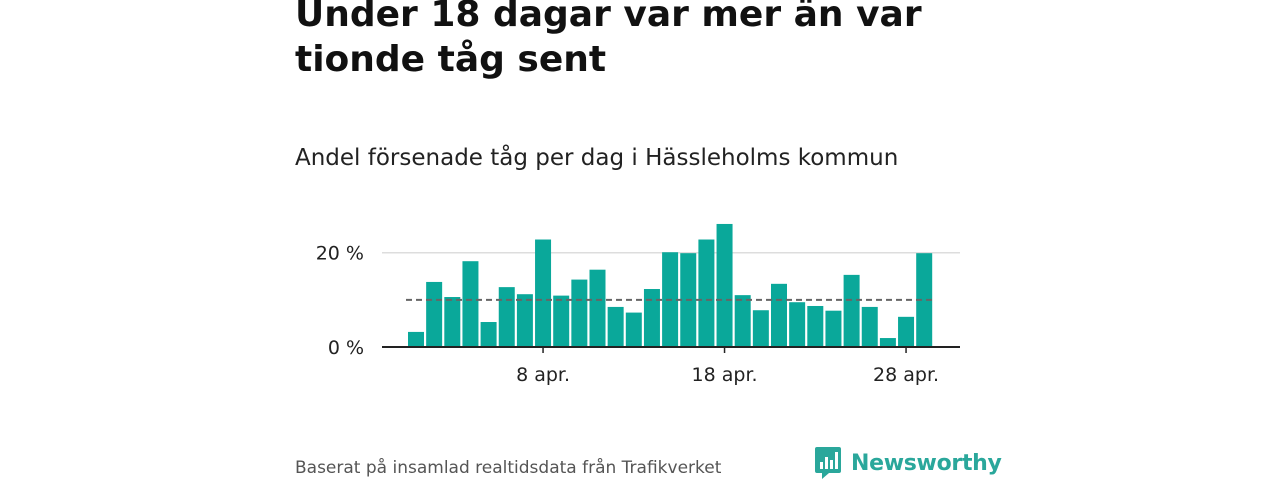  I want to click on x-tick-label: 18 apr., so click(725, 375).